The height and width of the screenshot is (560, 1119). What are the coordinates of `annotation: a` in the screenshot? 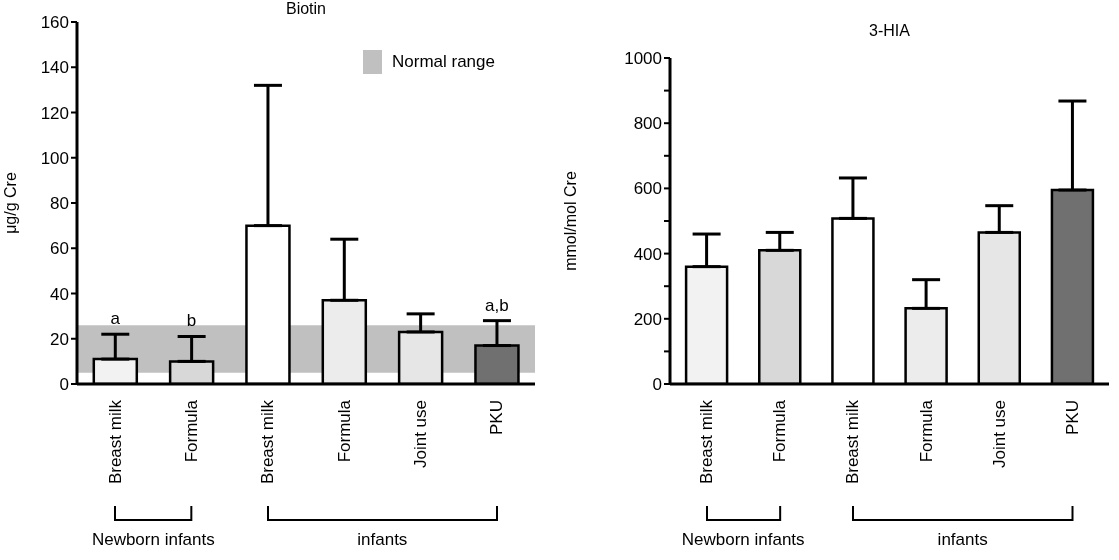 It's located at (115, 319).